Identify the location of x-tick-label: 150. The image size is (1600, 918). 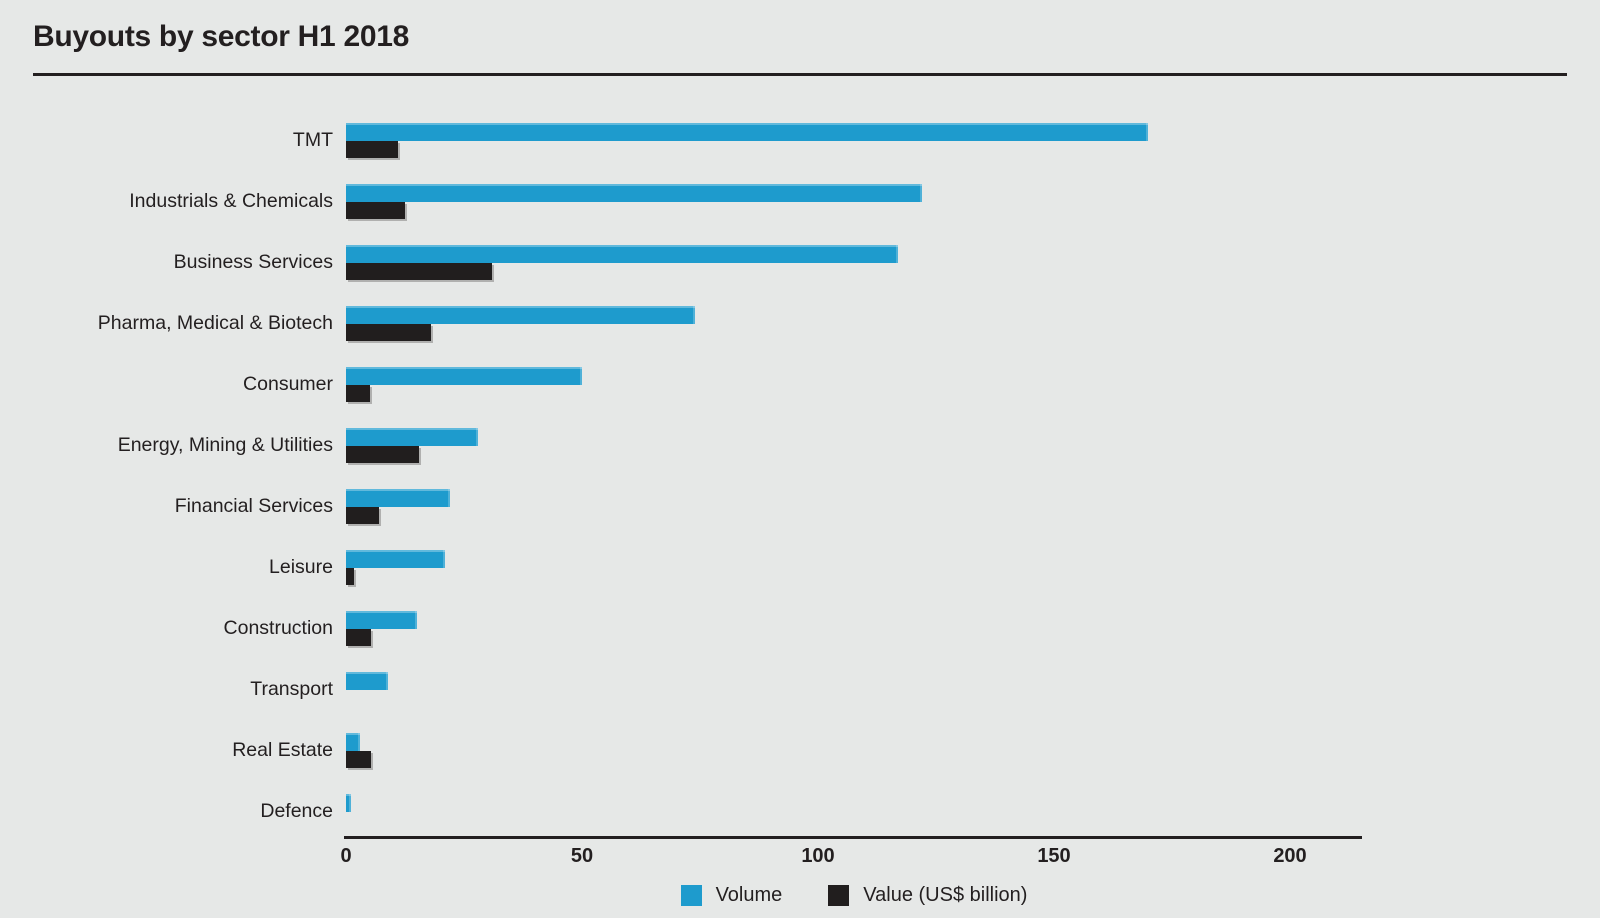
(1054, 856).